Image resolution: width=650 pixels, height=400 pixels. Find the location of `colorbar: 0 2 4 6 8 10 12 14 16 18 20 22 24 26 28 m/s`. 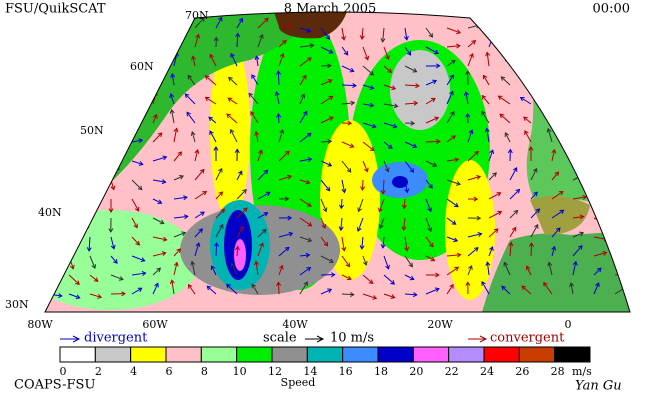

colorbar: 0 2 4 6 8 10 12 14 16 18 20 22 24 26 28 m/s is located at coordinates (325, 362).